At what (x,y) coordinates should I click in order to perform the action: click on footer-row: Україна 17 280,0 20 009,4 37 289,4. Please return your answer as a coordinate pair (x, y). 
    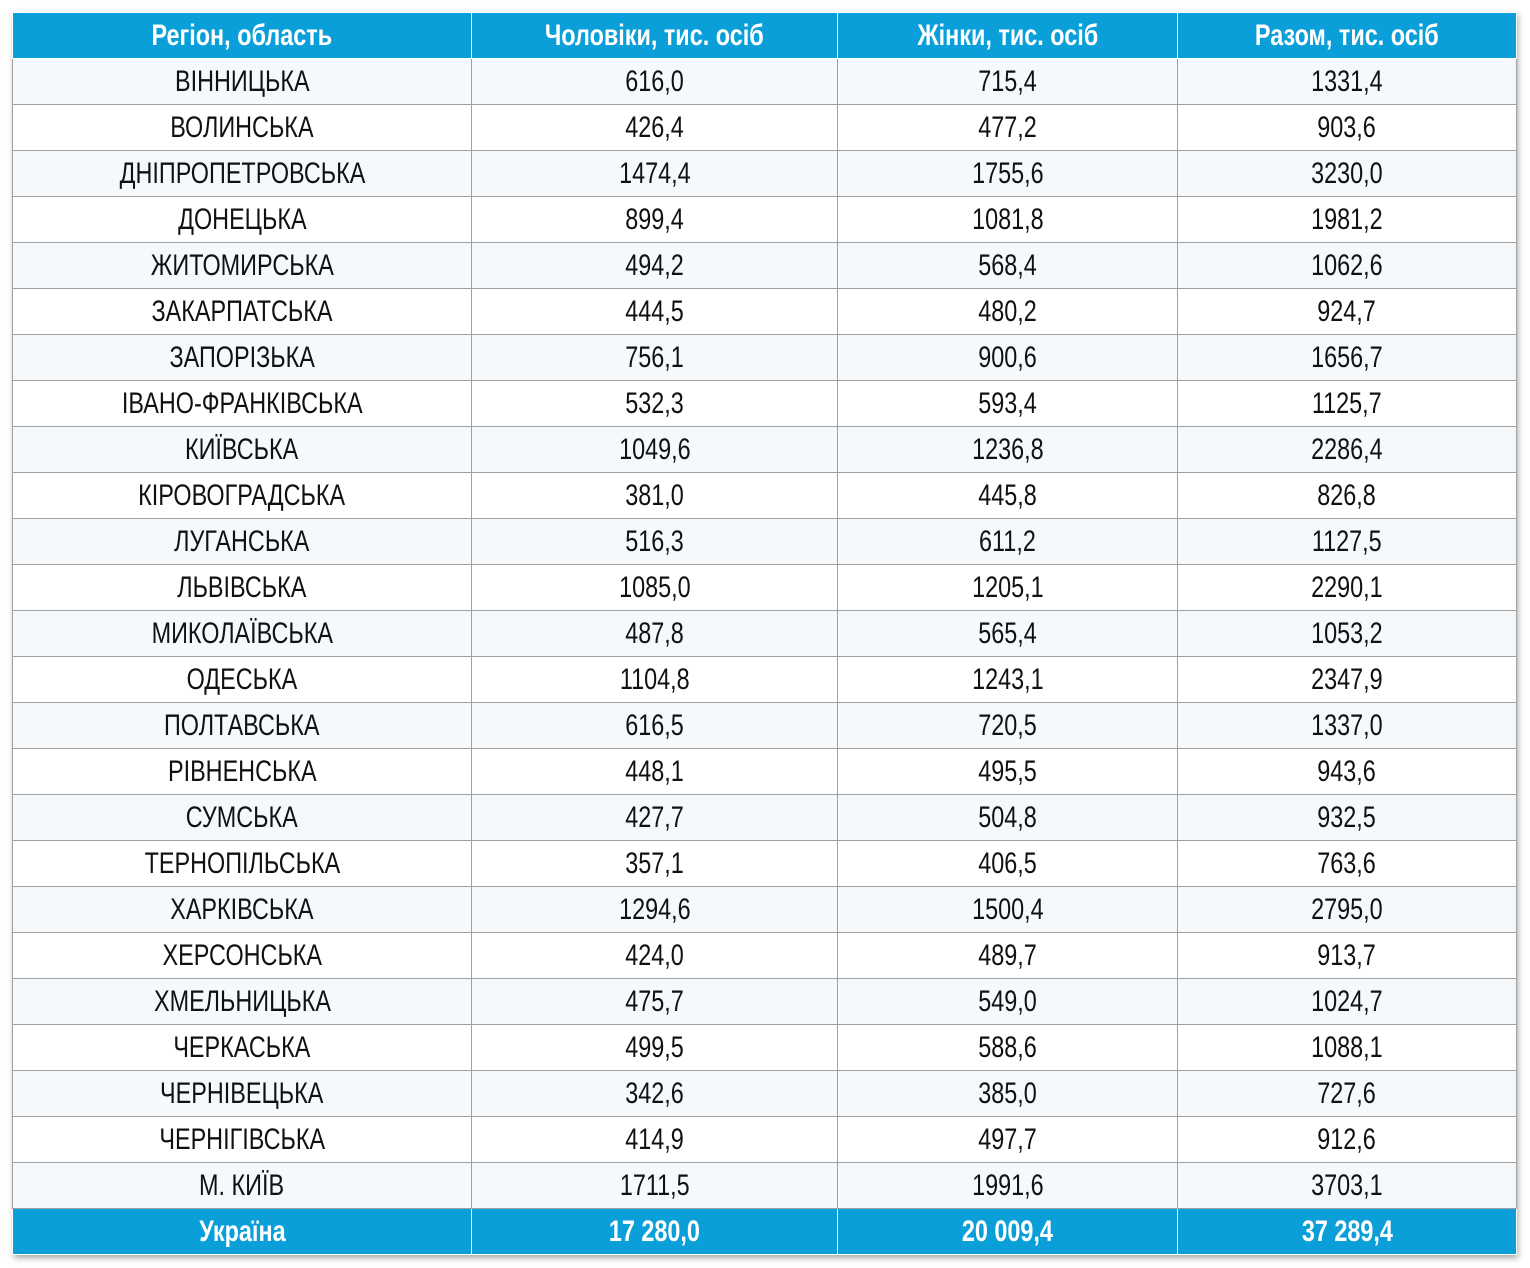
    Looking at the image, I should click on (764, 1231).